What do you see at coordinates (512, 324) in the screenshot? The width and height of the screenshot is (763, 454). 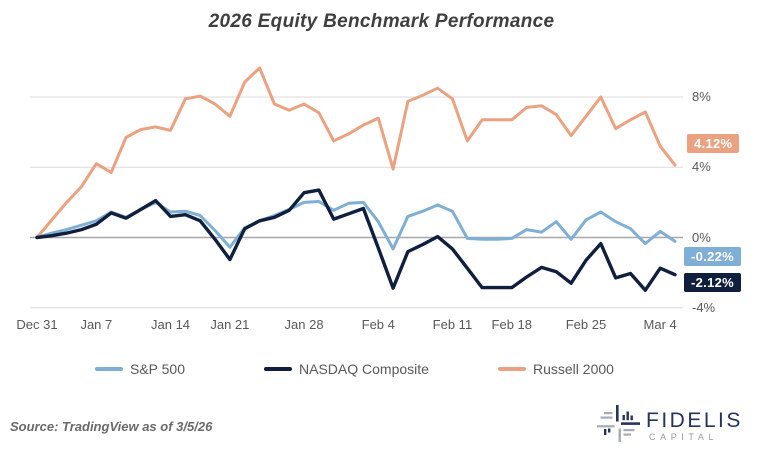 I see `x-tick-label: Feb 18` at bounding box center [512, 324].